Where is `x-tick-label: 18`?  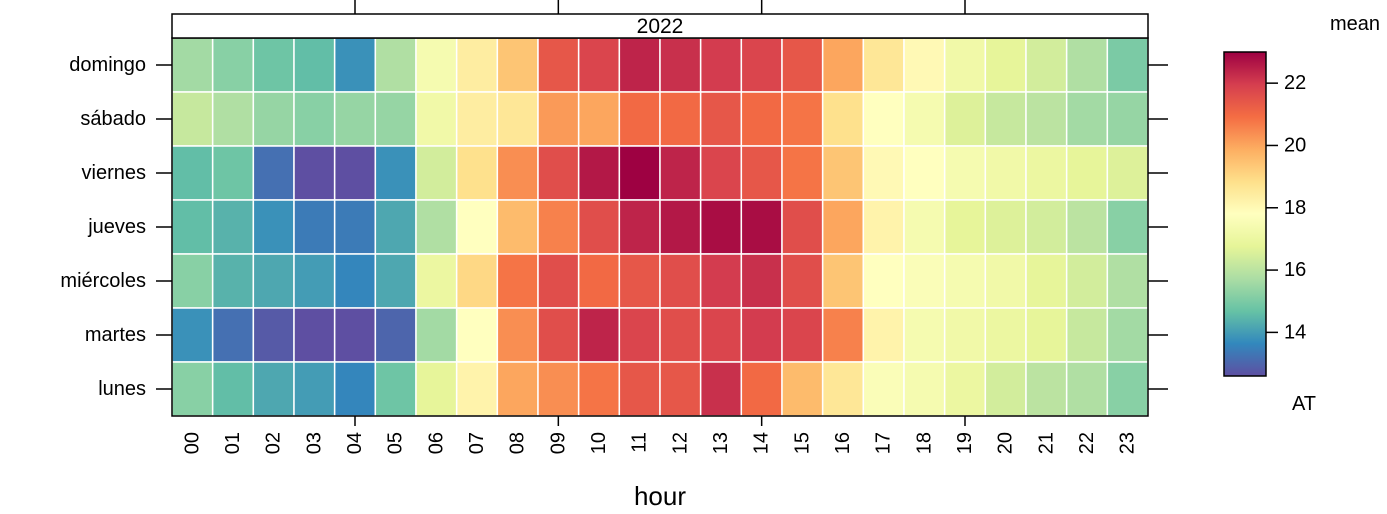 x-tick-label: 18 is located at coordinates (924, 443).